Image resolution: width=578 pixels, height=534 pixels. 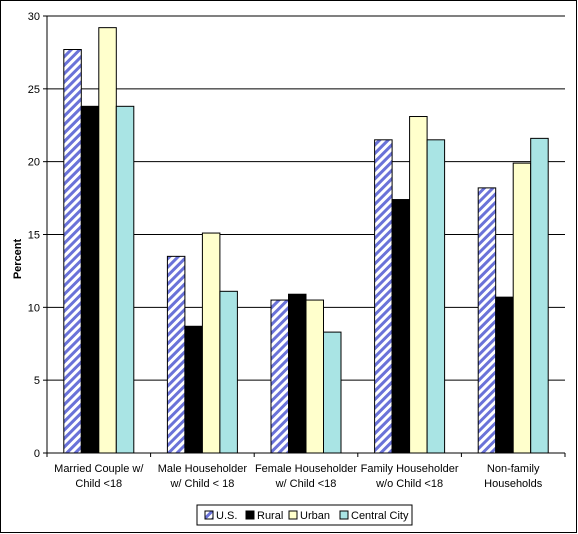 What do you see at coordinates (513, 484) in the screenshot?
I see `category-label: Households` at bounding box center [513, 484].